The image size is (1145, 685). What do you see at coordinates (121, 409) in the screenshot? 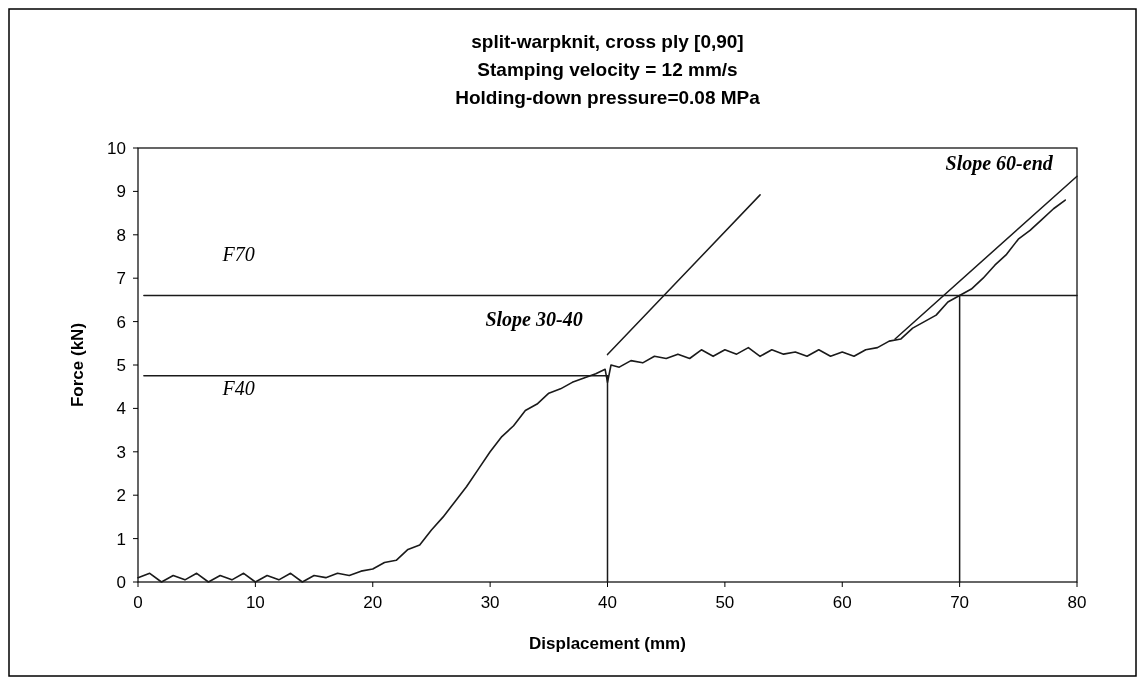
I see `y-tick-label: 4` at bounding box center [121, 409].